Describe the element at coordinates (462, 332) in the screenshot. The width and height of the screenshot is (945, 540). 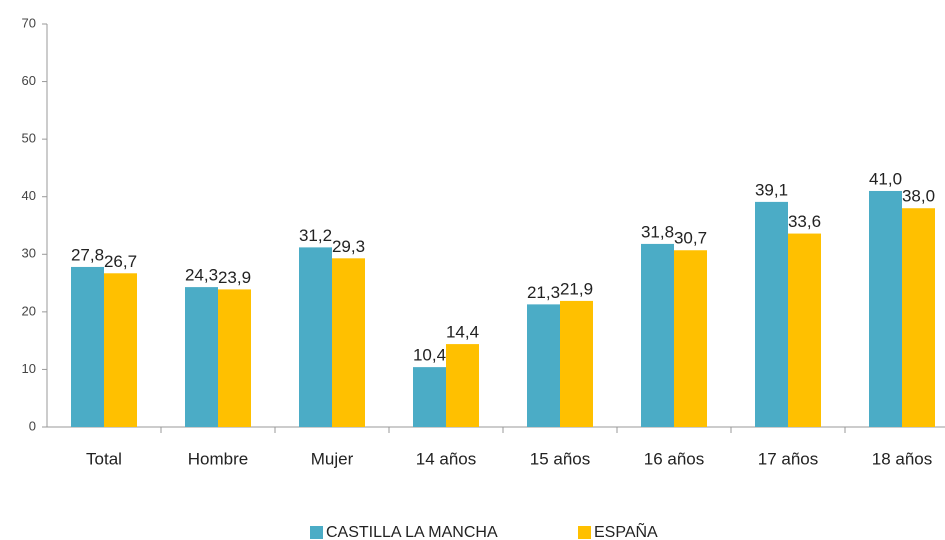
I see `value-label: 14,4` at that location.